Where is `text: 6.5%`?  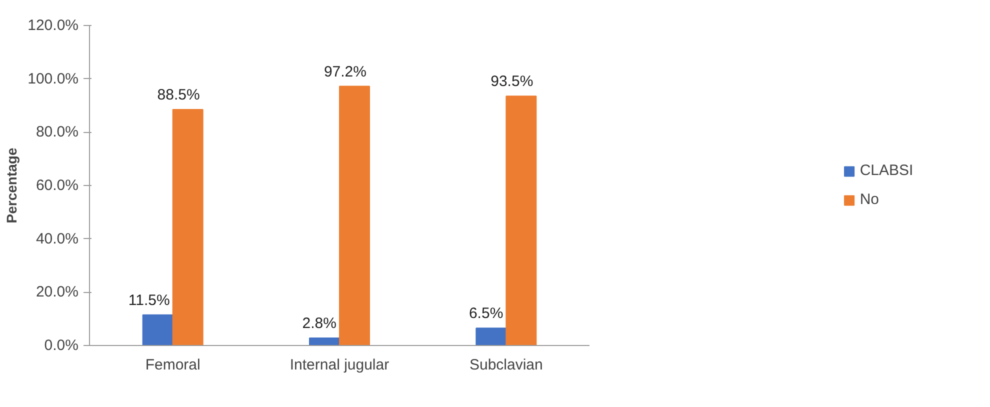
text: 6.5% is located at coordinates (486, 313).